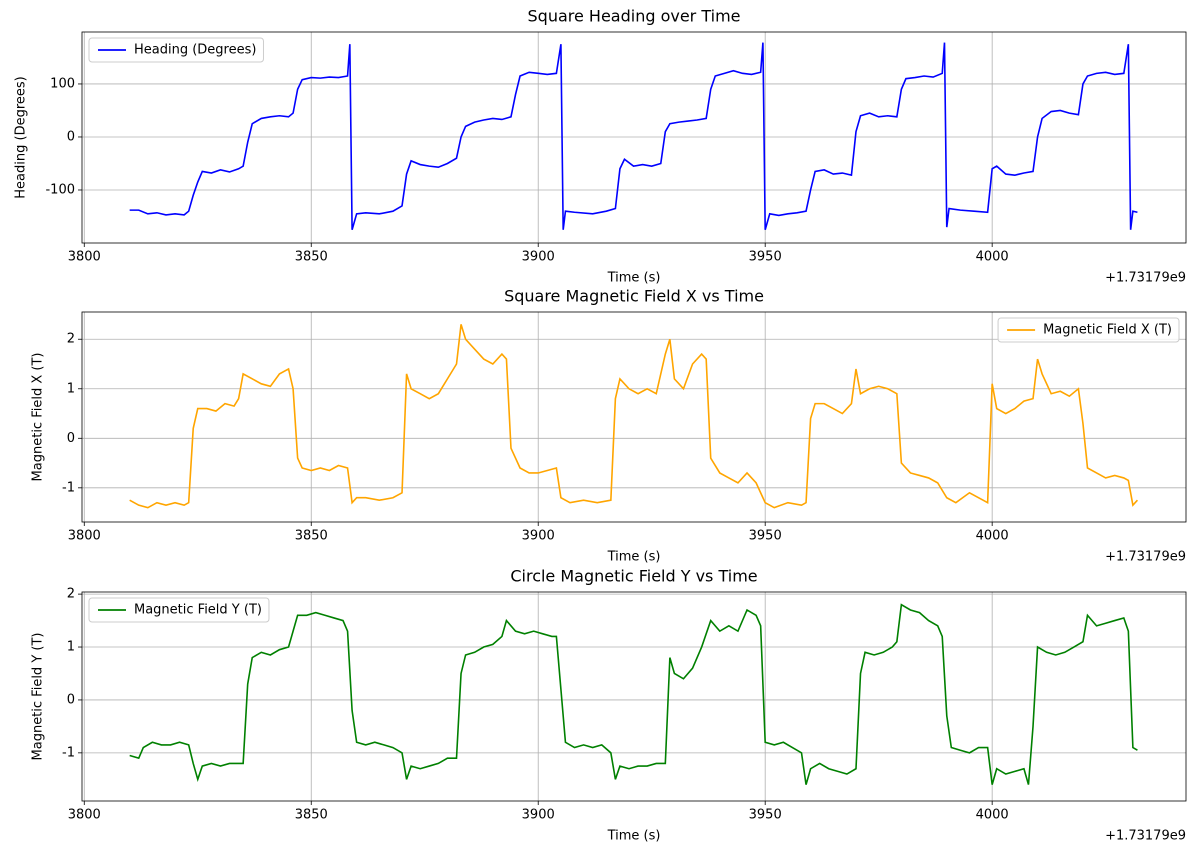 The width and height of the screenshot is (1200, 851). Describe the element at coordinates (633, 576) in the screenshot. I see `chart-title: Circle Magnetic Field Y vs Time` at that location.